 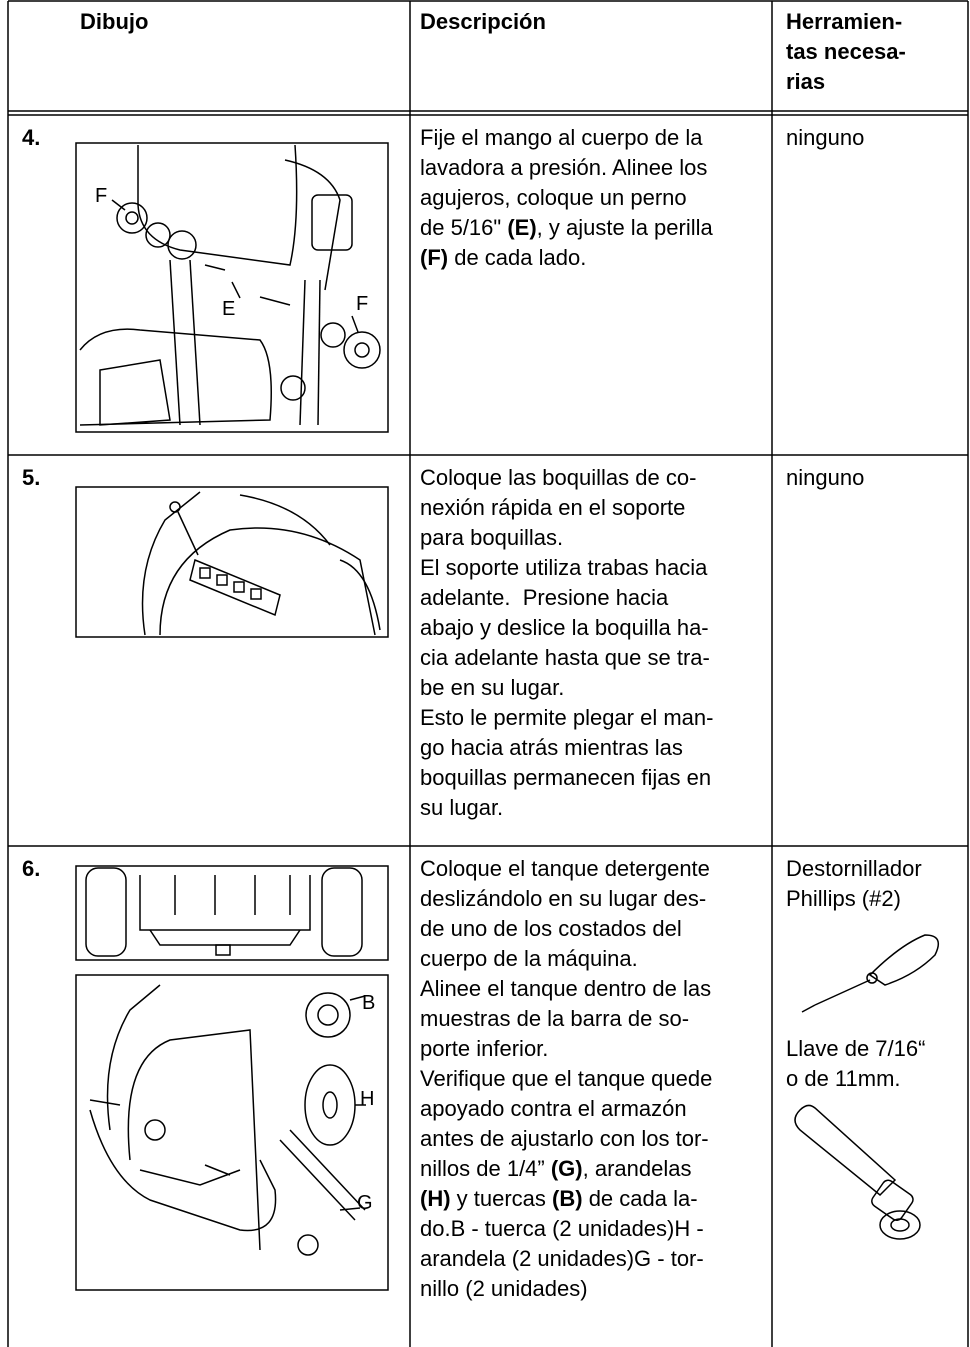 What do you see at coordinates (504, 1288) in the screenshot?
I see `description-line: nillo (2 unidades)` at bounding box center [504, 1288].